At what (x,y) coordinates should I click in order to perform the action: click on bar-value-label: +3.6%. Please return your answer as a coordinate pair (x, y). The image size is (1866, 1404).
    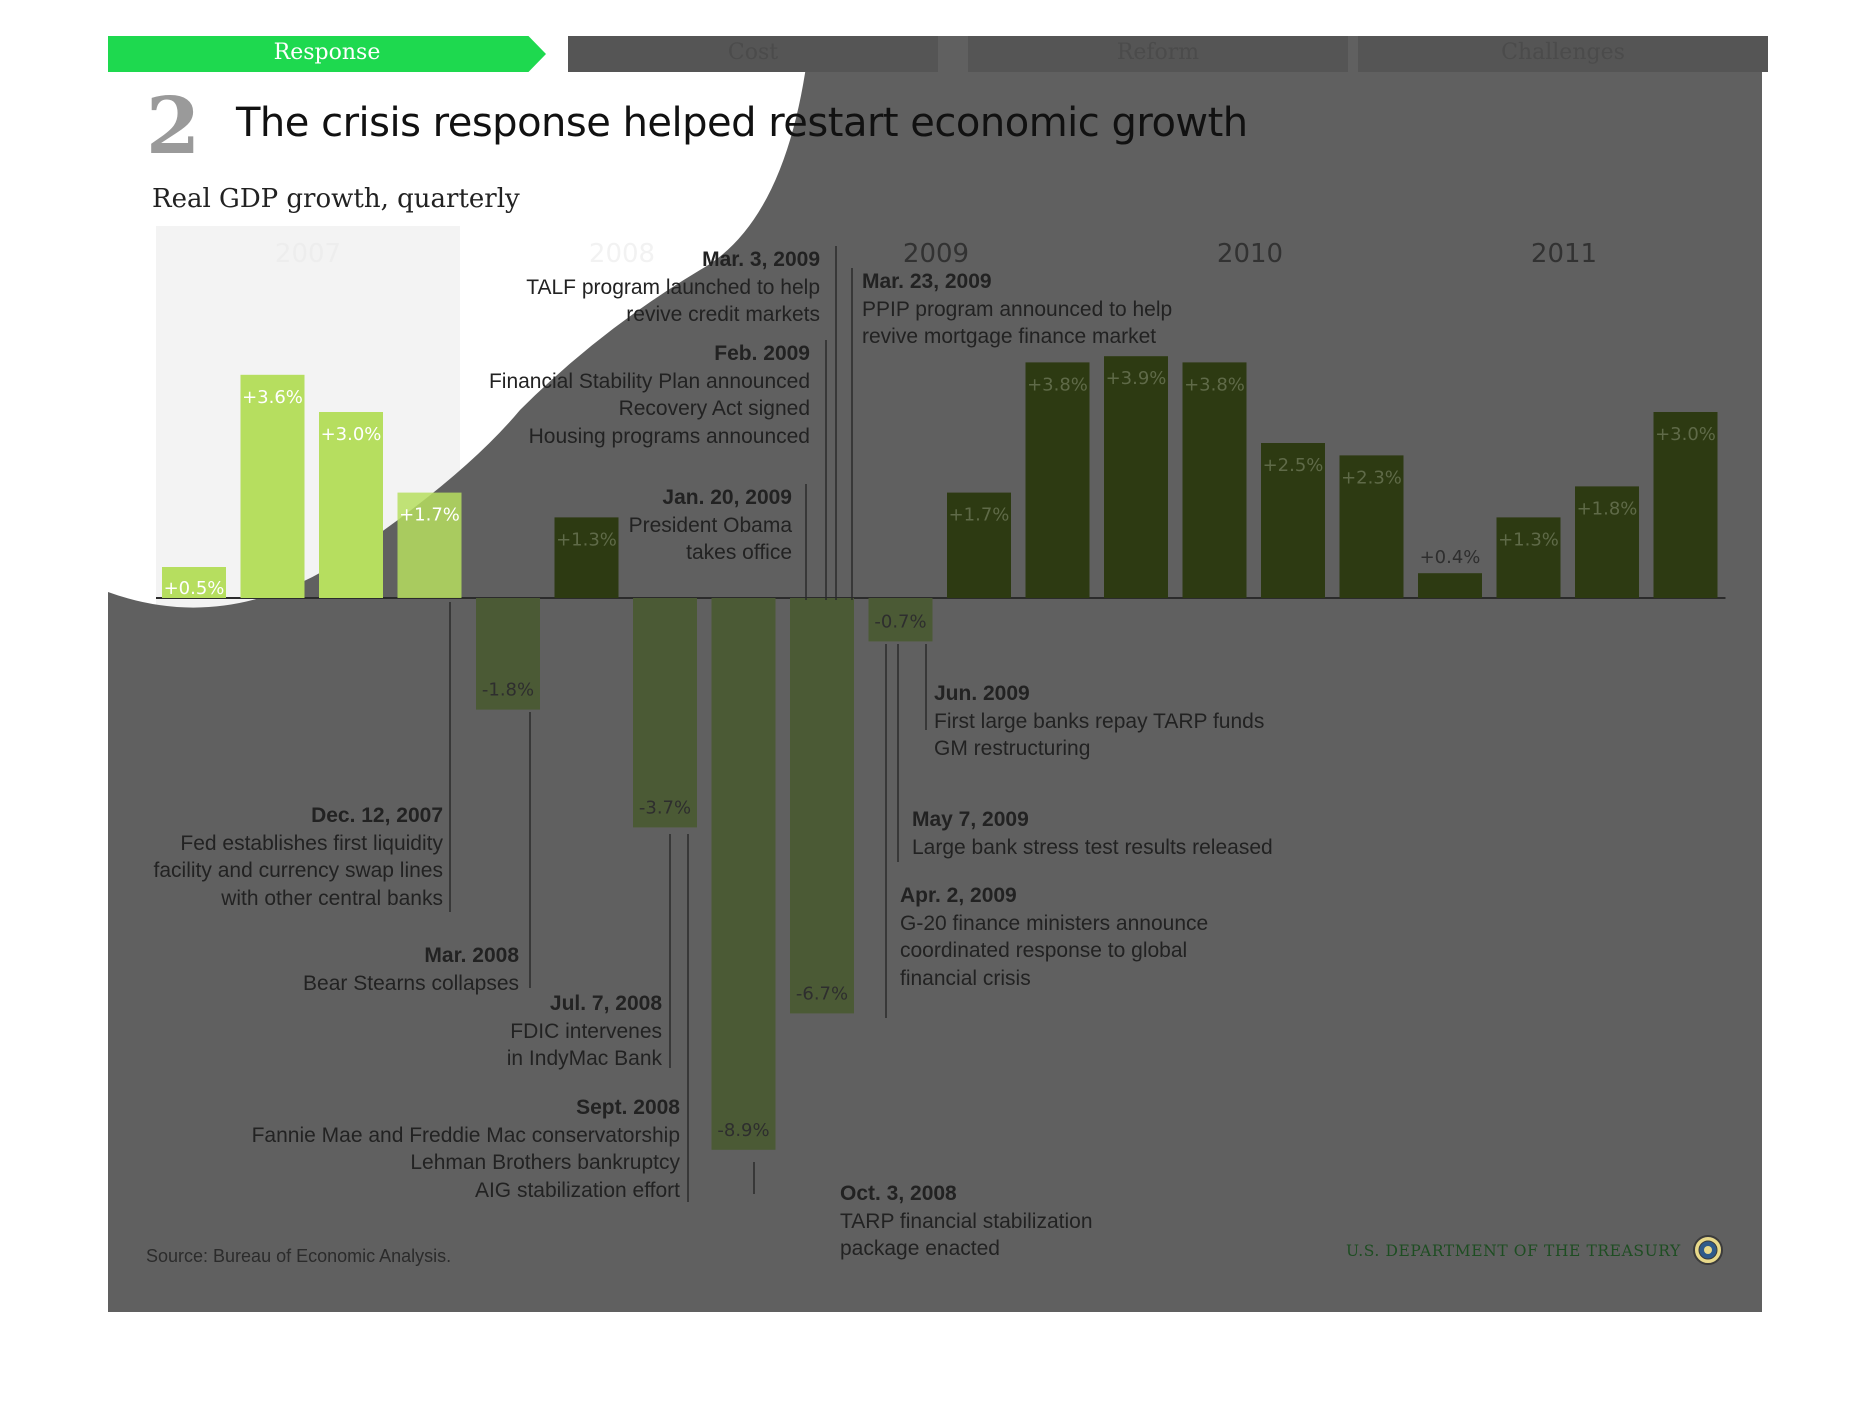
    Looking at the image, I should click on (272, 397).